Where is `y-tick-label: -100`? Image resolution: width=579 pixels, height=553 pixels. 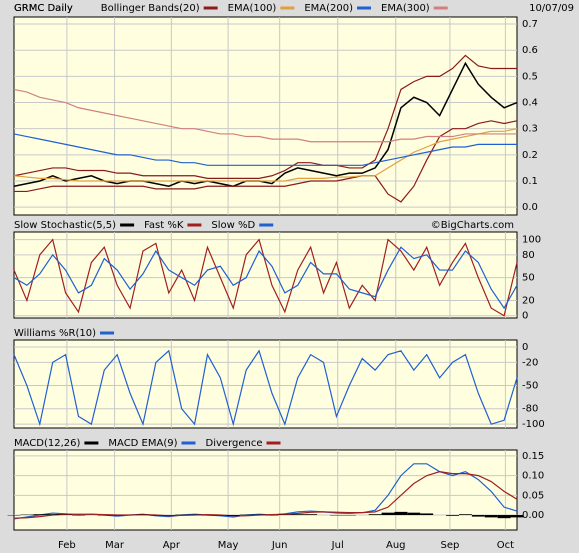 y-tick-label: -100 is located at coordinates (533, 424).